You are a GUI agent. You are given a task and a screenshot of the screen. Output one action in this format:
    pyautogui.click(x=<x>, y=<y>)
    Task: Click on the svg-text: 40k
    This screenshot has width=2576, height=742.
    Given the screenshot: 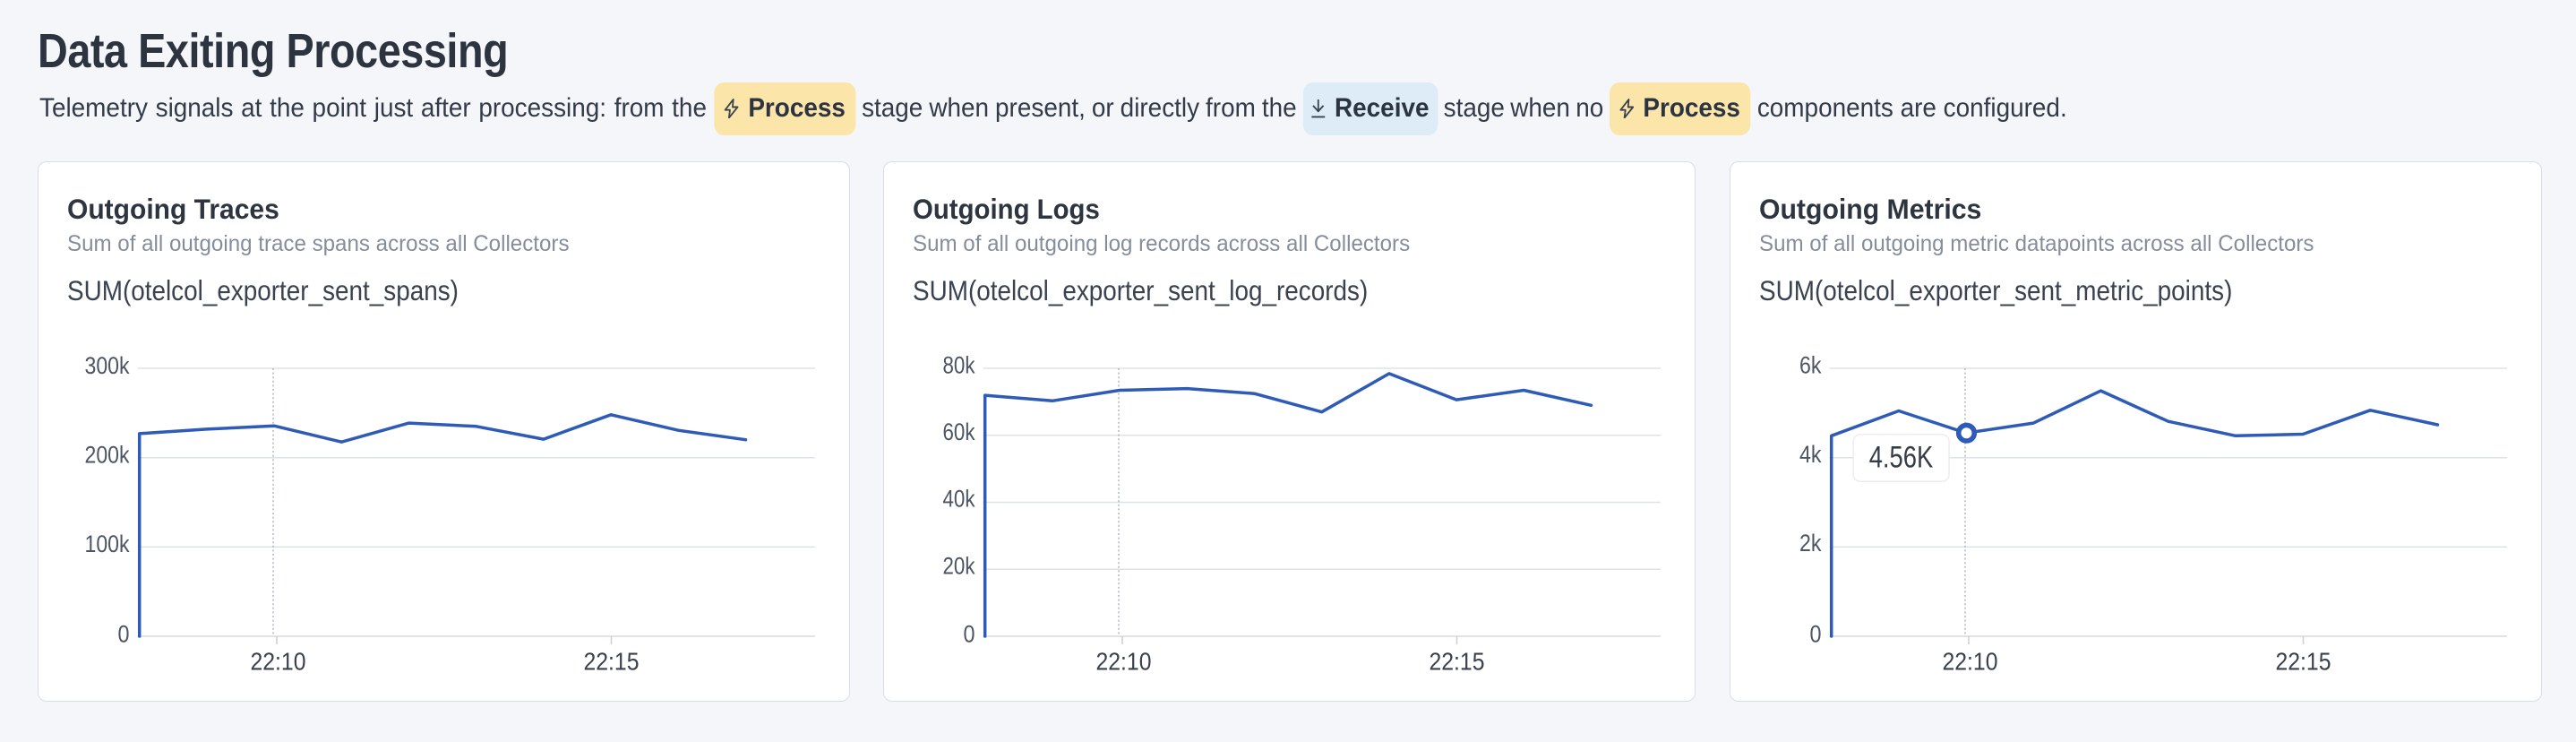 What is the action you would take?
    pyautogui.click(x=959, y=499)
    